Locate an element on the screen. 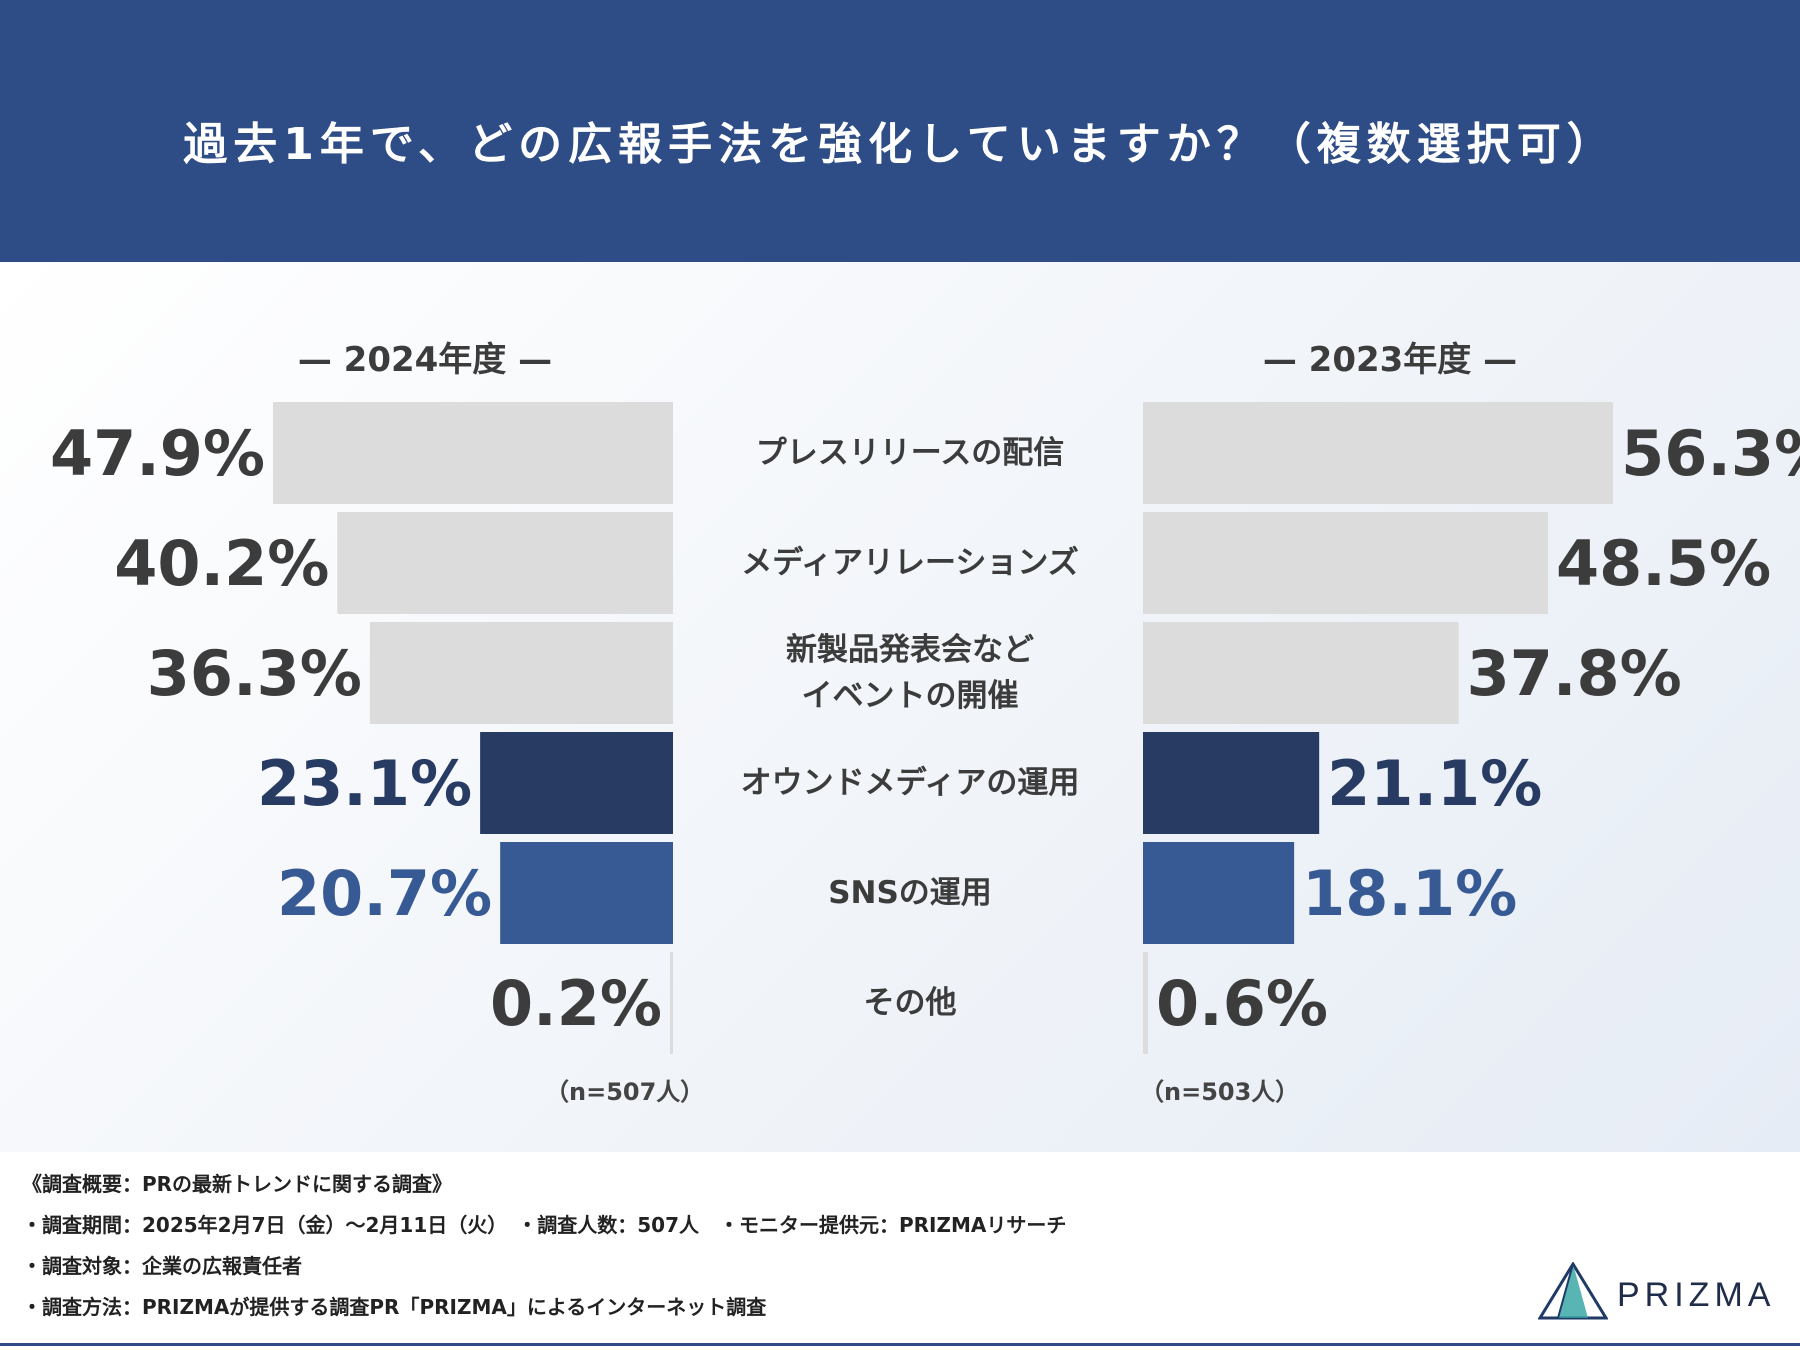  legend-2024: — 2024年度 — is located at coordinates (425, 360).